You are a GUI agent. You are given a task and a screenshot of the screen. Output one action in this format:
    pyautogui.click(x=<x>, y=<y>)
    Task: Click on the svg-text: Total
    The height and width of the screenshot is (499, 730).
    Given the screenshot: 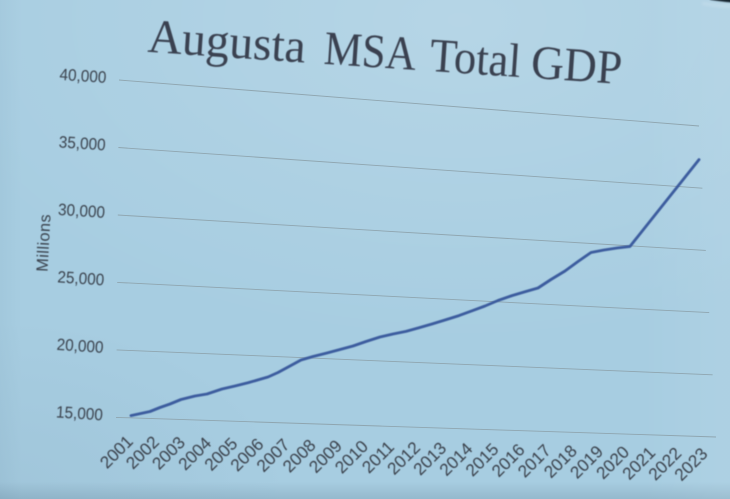 What is the action you would take?
    pyautogui.click(x=475, y=58)
    